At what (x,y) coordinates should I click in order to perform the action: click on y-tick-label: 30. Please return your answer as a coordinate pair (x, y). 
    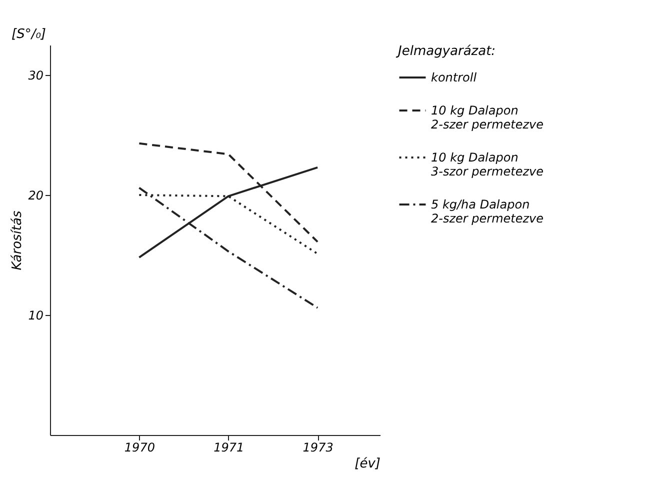
    Looking at the image, I should click on (36, 75).